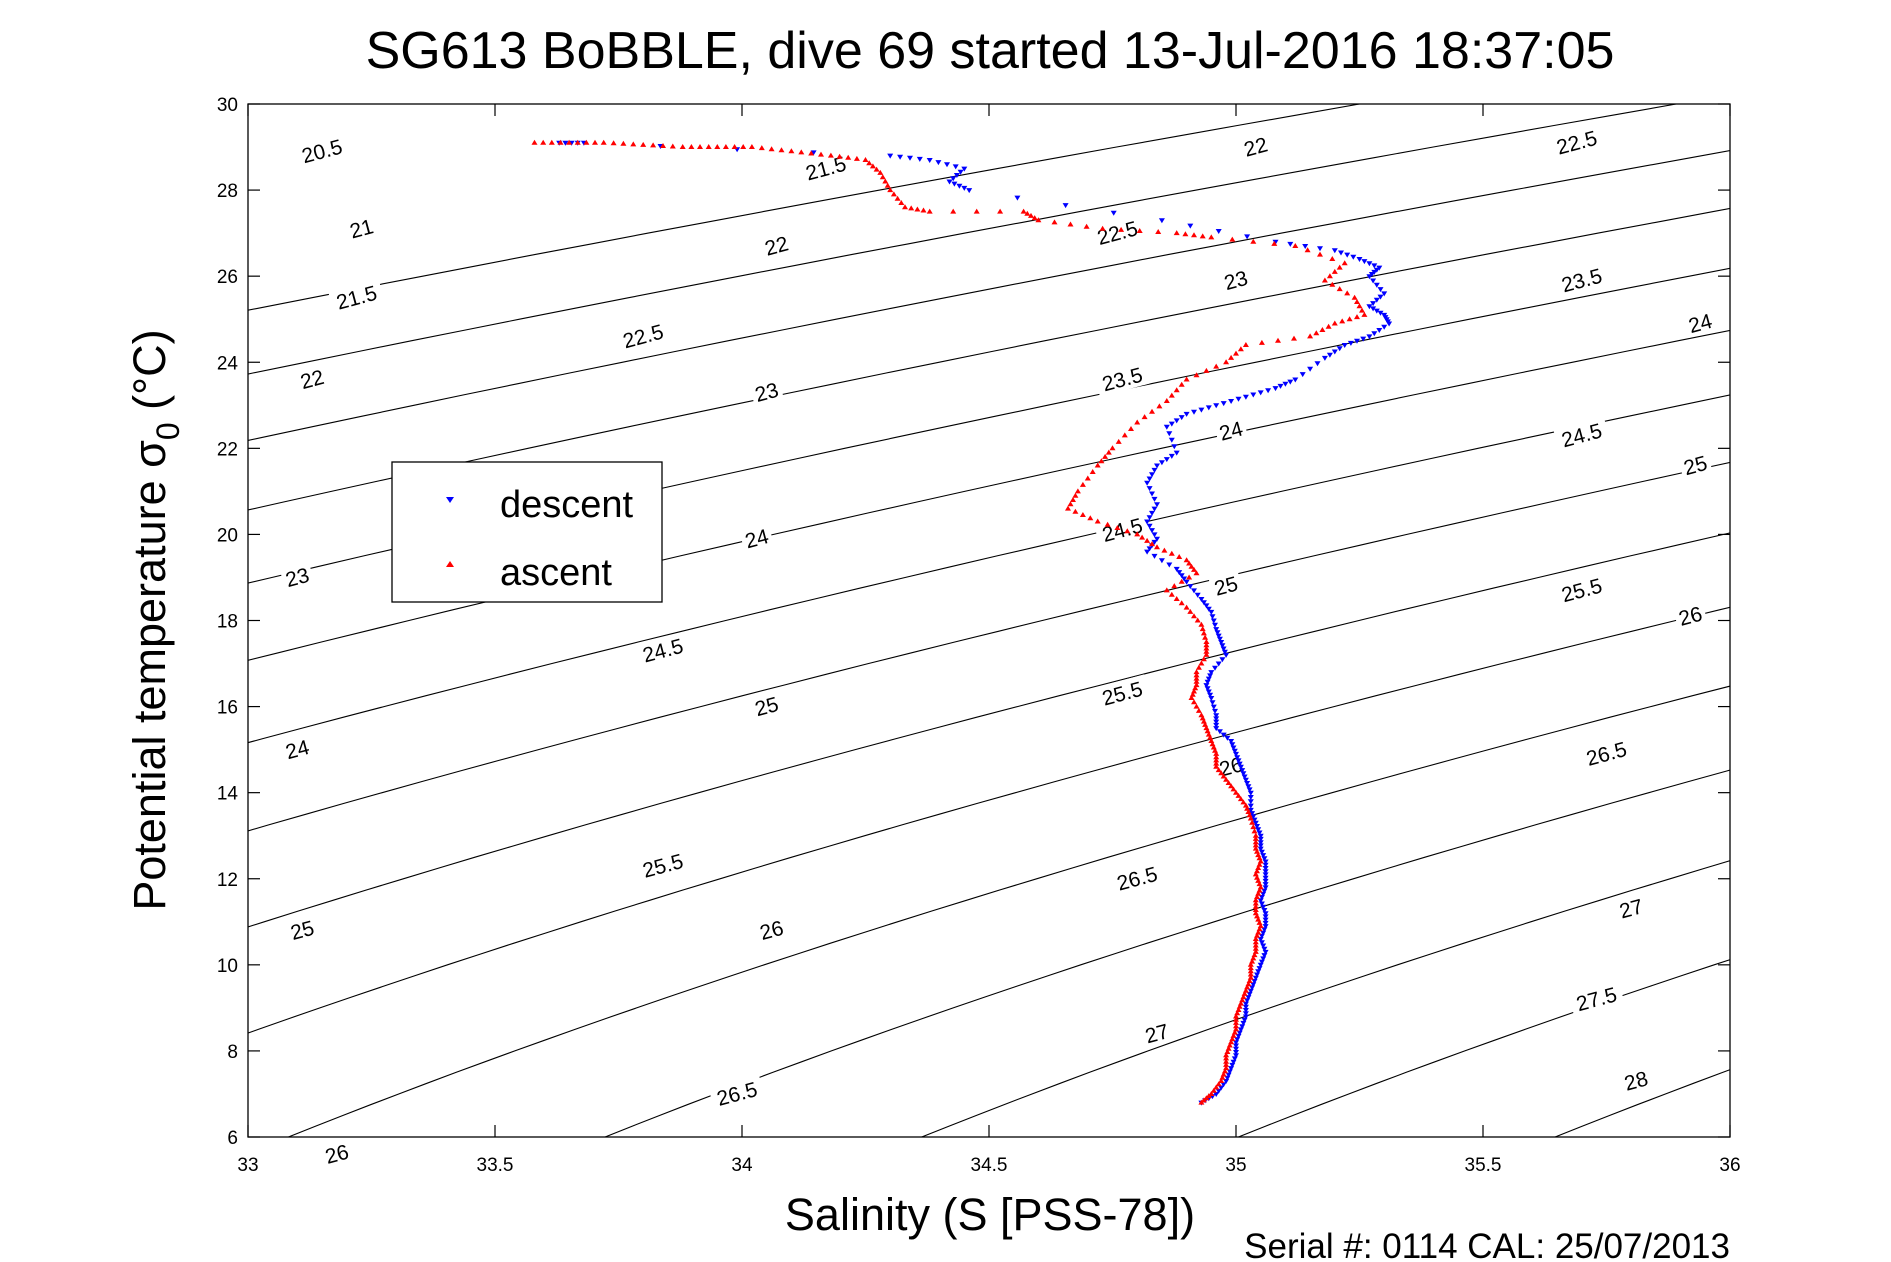 Image resolution: width=1891 pixels, height=1262 pixels. Describe the element at coordinates (805, 207) in the screenshot. I see `density-contour-line` at that location.